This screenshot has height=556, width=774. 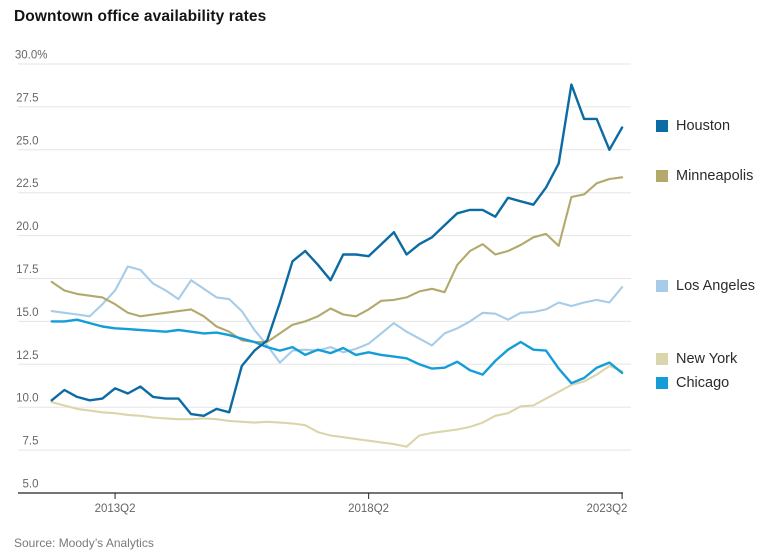 What do you see at coordinates (27, 227) in the screenshot?
I see `y-tick-label: 20.0` at bounding box center [27, 227].